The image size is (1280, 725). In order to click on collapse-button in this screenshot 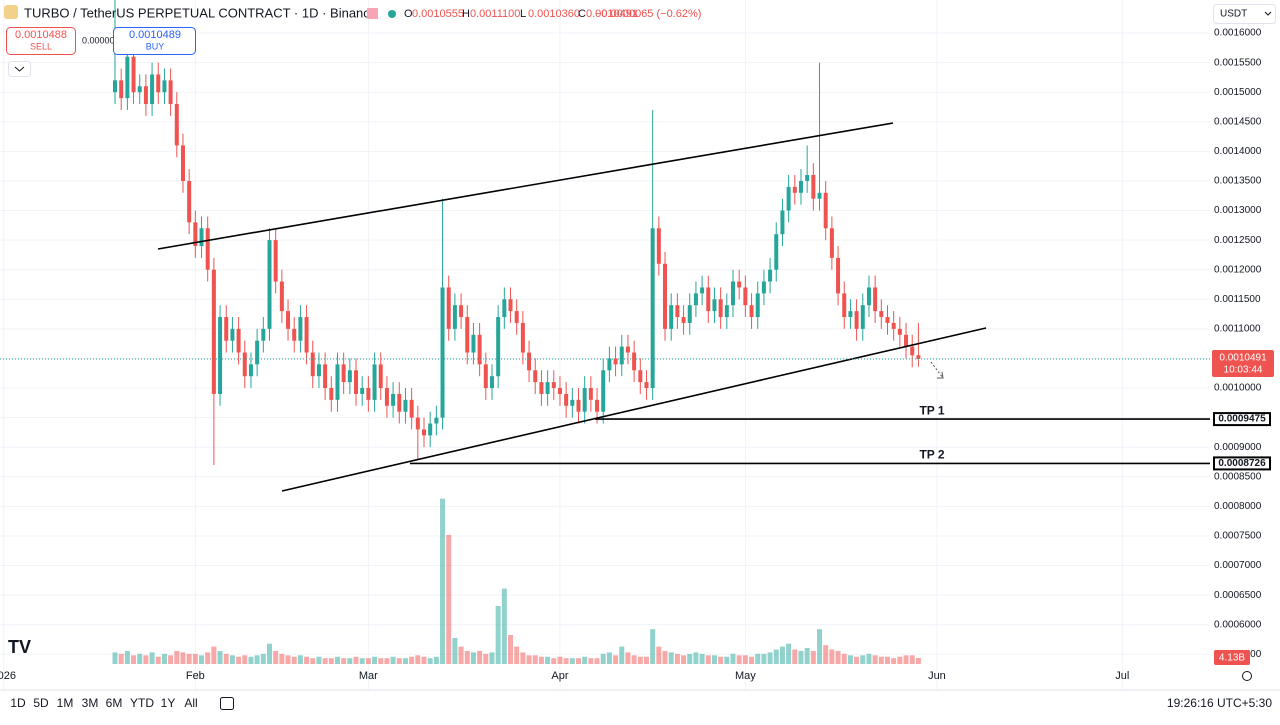, I will do `click(19, 69)`.